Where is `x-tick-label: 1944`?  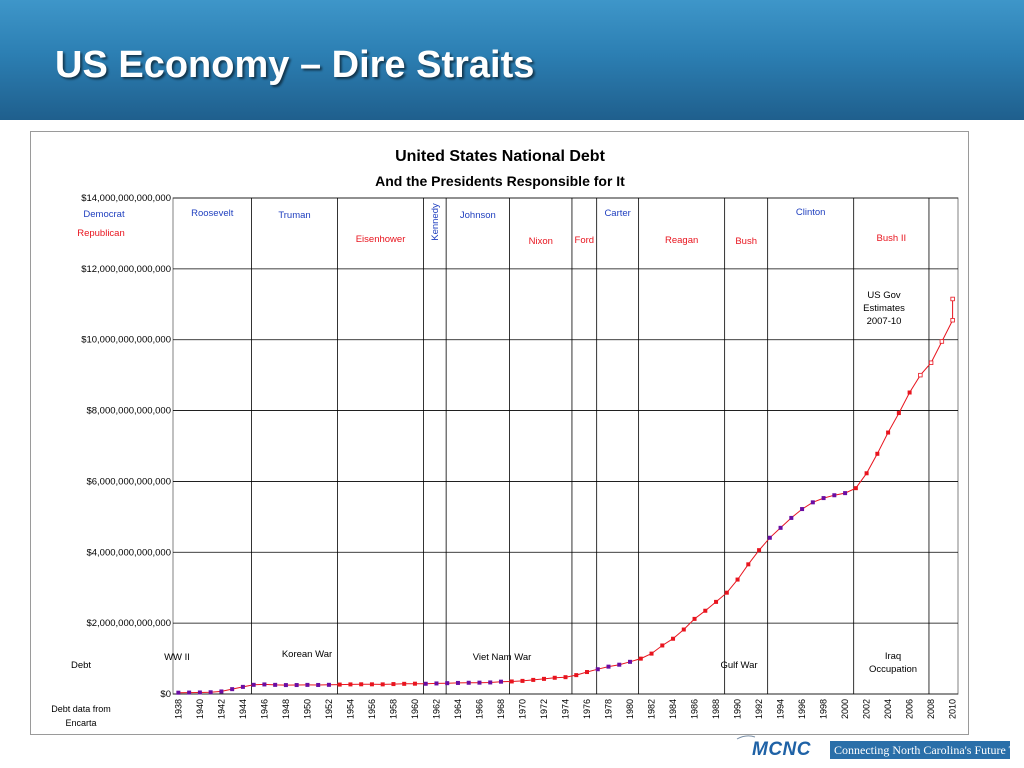 x-tick-label: 1944 is located at coordinates (243, 709).